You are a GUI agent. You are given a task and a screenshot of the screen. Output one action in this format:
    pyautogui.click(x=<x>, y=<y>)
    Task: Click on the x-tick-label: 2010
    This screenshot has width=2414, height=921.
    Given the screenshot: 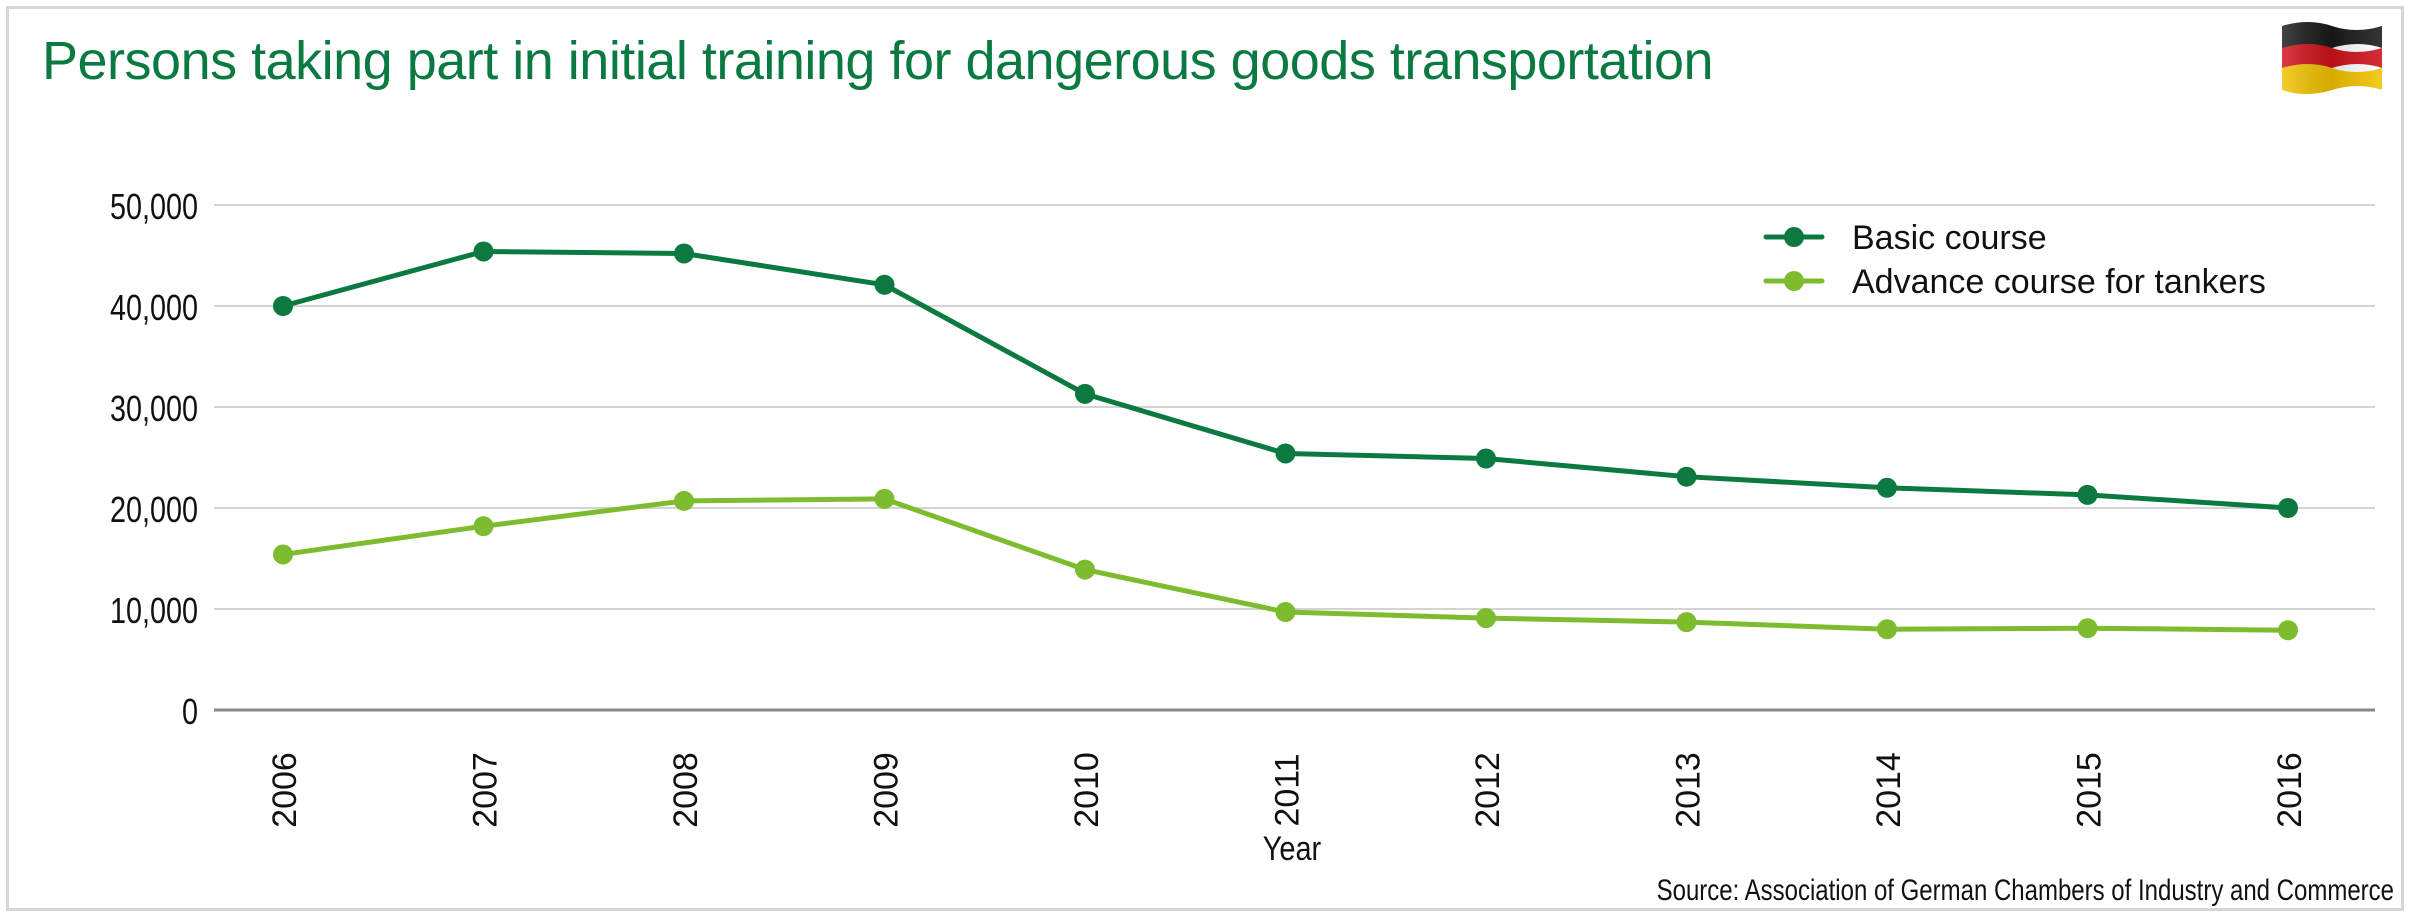 What is the action you would take?
    pyautogui.click(x=1087, y=790)
    